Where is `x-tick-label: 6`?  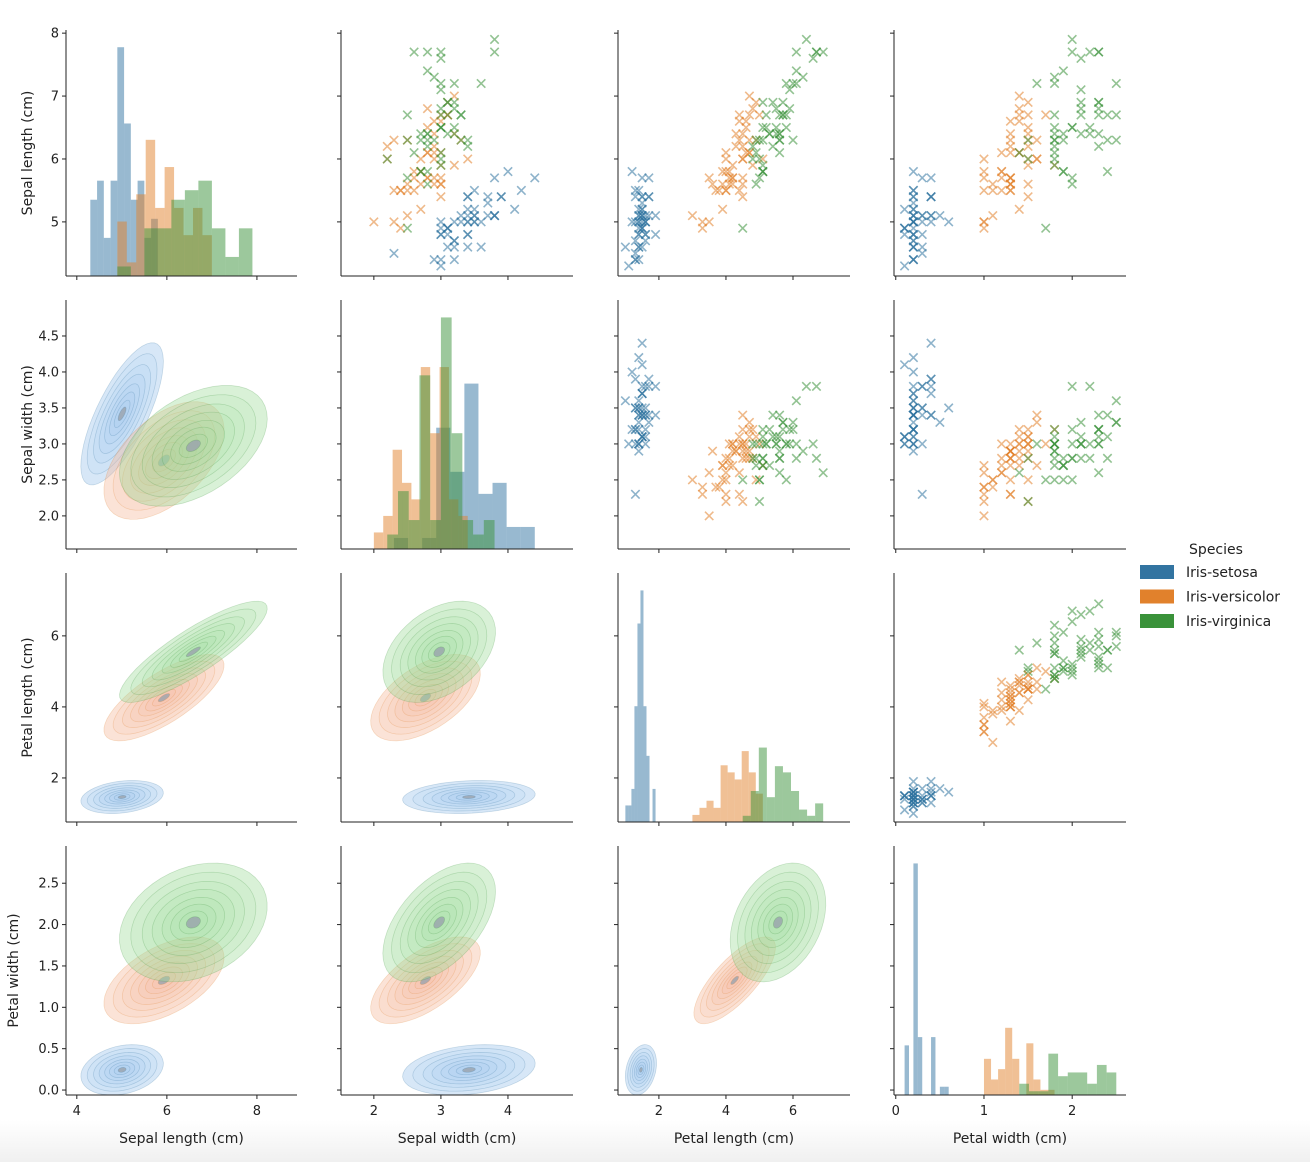 x-tick-label: 6 is located at coordinates (167, 1111).